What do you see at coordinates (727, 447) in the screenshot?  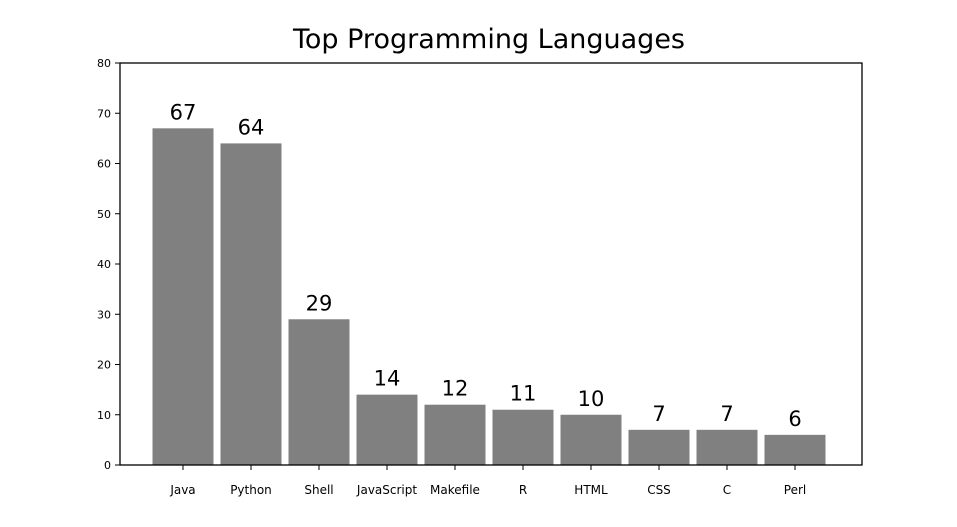 I see `bar-c` at bounding box center [727, 447].